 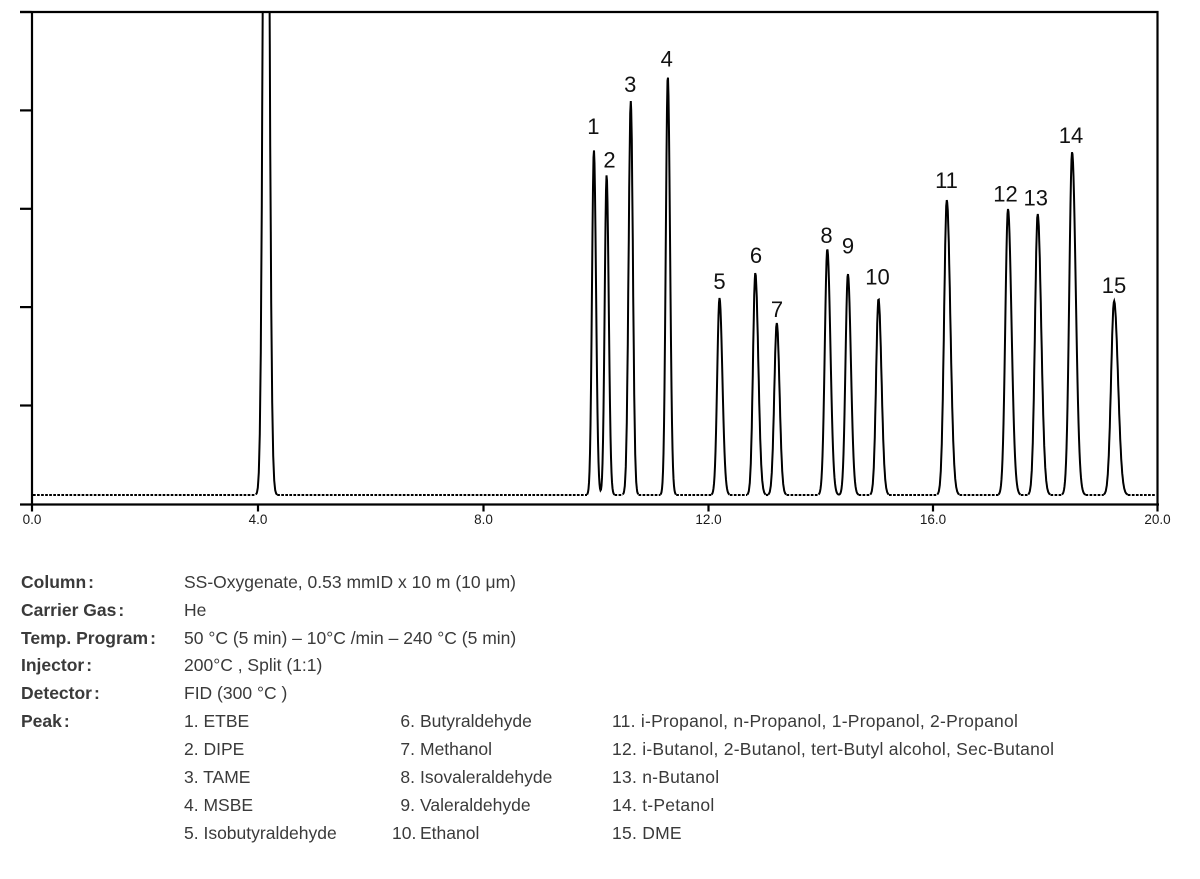 What do you see at coordinates (609, 160) in the screenshot?
I see `svg-text: 2` at bounding box center [609, 160].